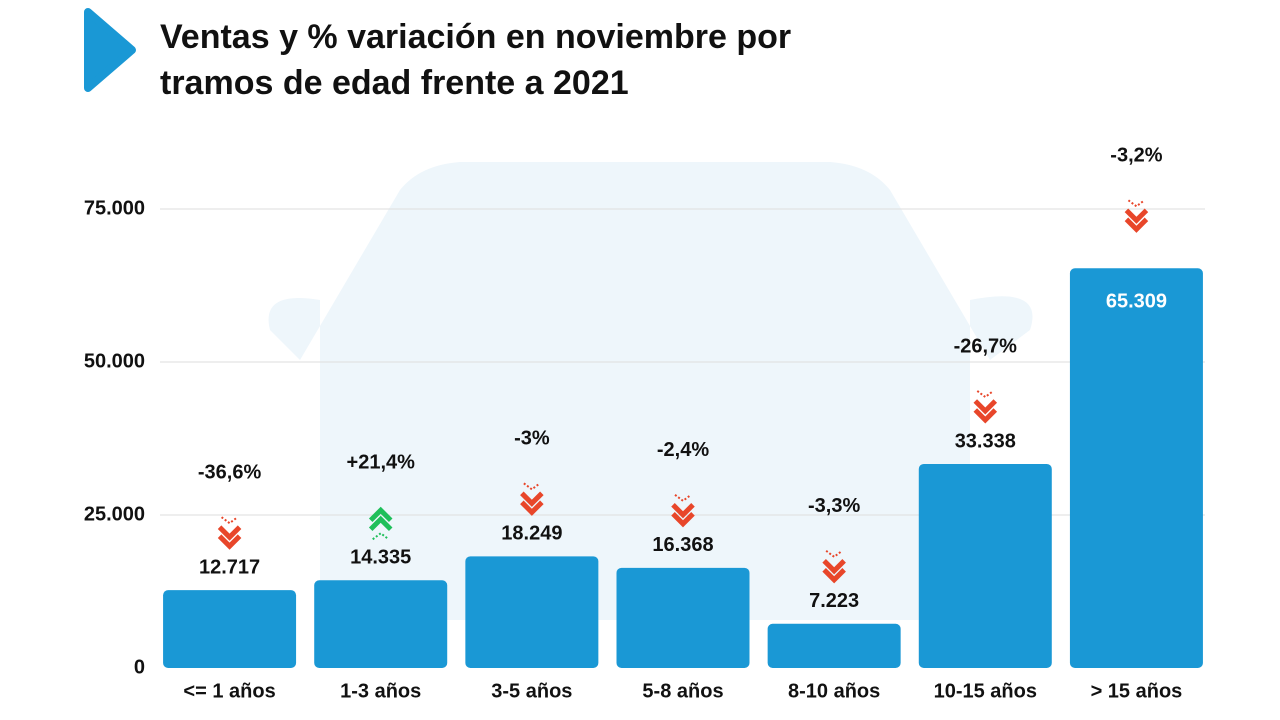  What do you see at coordinates (1137, 691) in the screenshot?
I see `x-tick-label: > 15 años` at bounding box center [1137, 691].